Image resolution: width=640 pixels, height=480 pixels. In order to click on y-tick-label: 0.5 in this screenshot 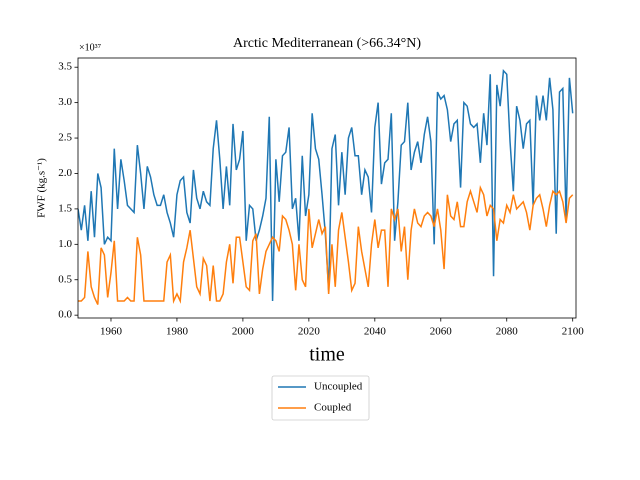, I will do `click(65, 279)`.